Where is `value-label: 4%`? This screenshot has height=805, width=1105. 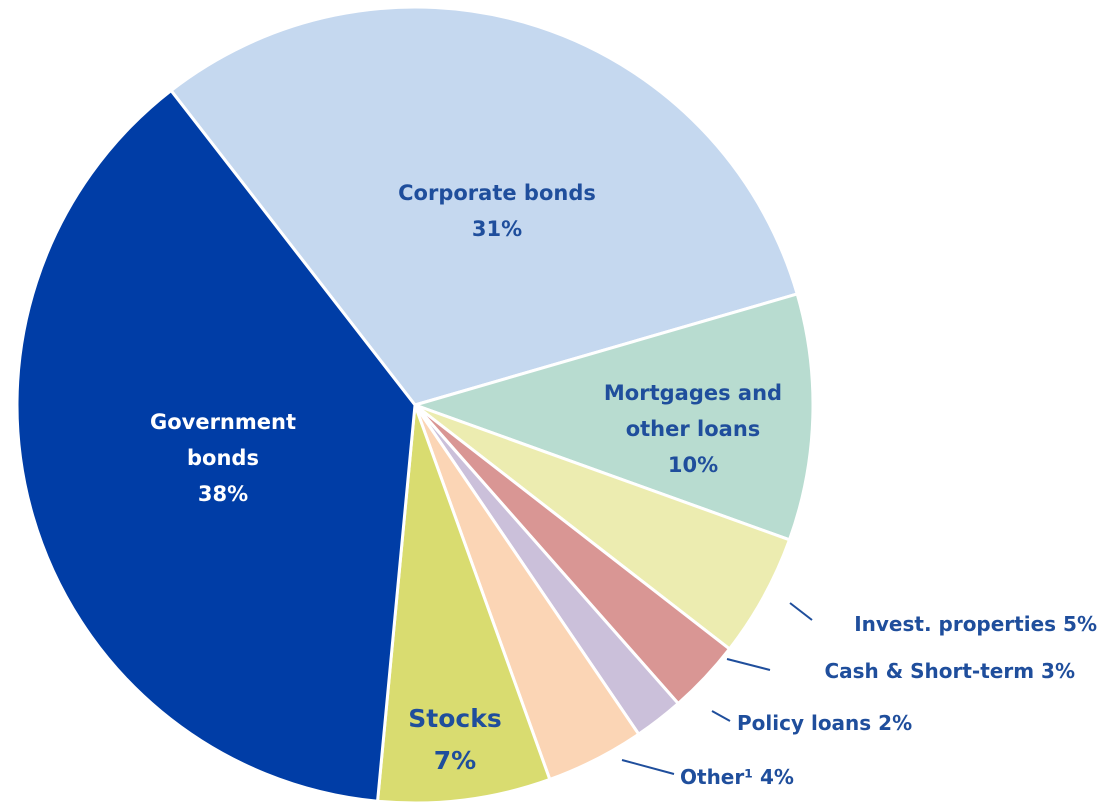 value-label: 4% is located at coordinates (776, 777).